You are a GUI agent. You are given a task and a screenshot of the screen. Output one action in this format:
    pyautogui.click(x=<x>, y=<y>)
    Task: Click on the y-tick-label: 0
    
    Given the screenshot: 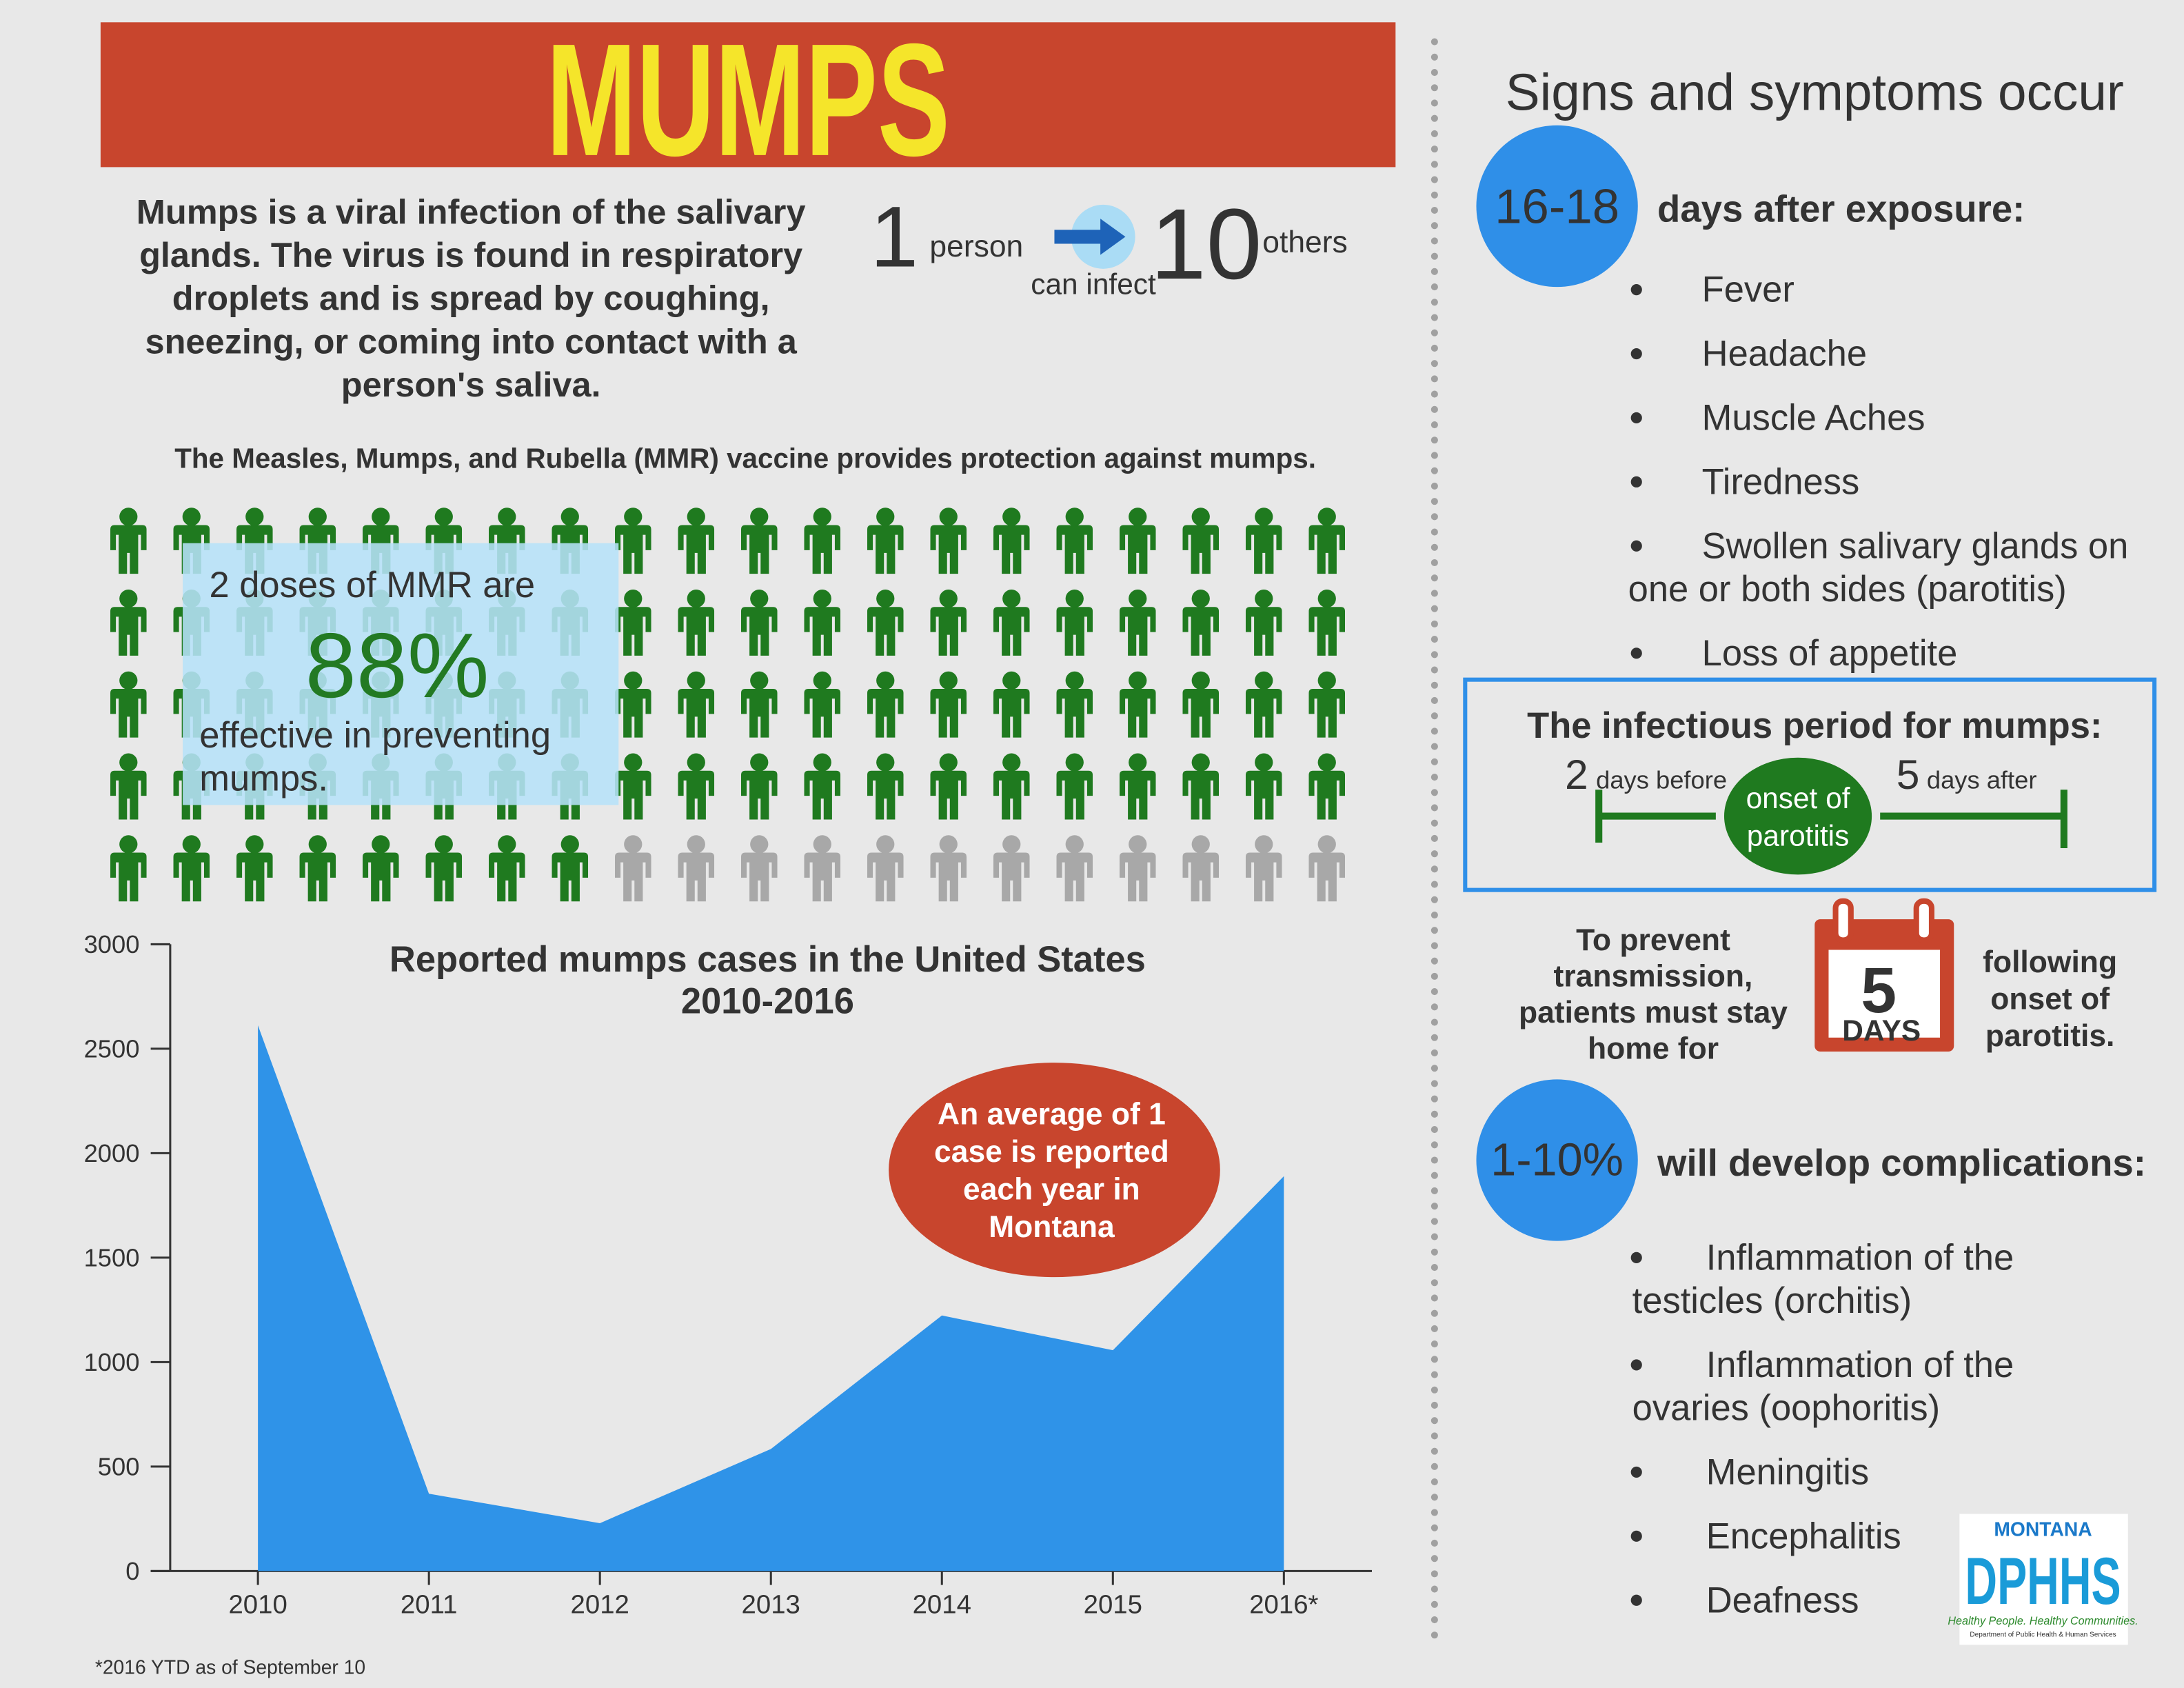 What is the action you would take?
    pyautogui.click(x=132, y=1571)
    